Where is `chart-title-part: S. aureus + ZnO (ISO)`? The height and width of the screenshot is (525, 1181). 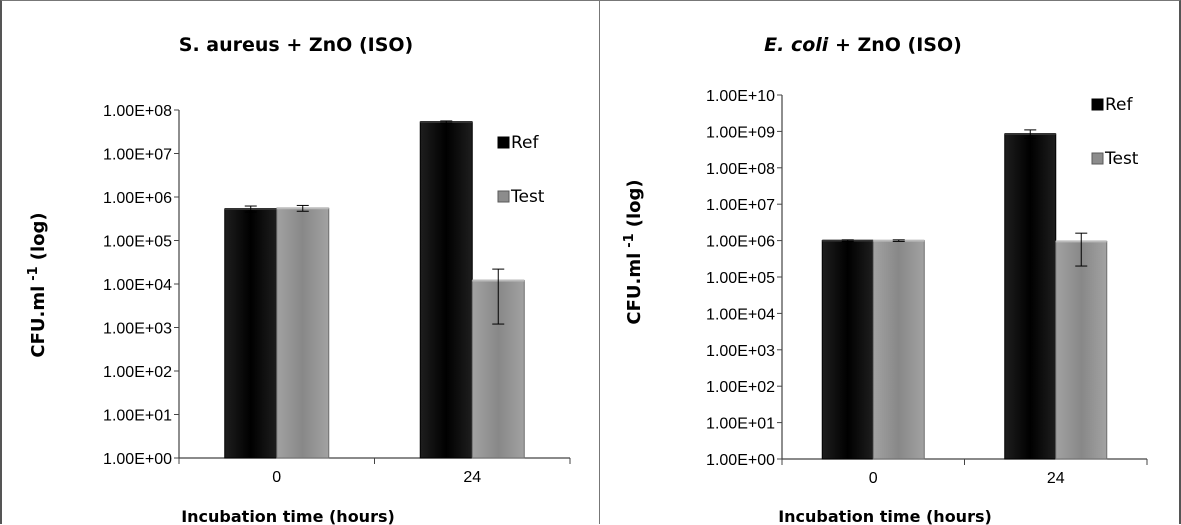 chart-title-part: S. aureus + ZnO (ISO) is located at coordinates (296, 45).